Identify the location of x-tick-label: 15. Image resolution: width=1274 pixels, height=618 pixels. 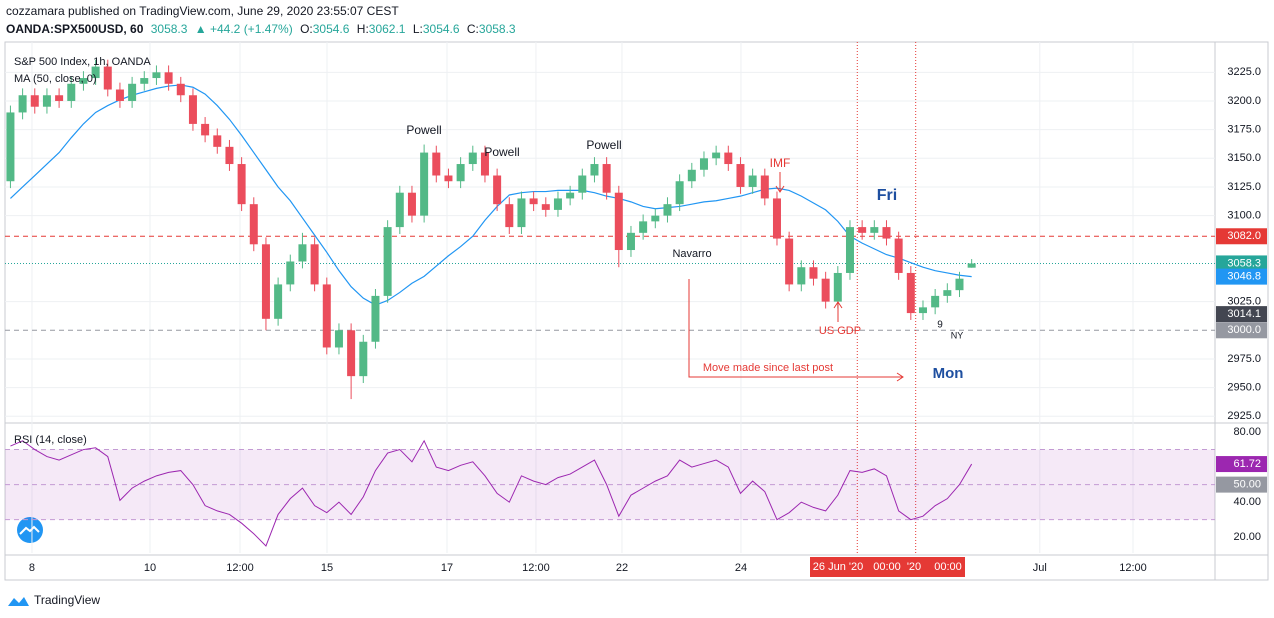
(327, 568).